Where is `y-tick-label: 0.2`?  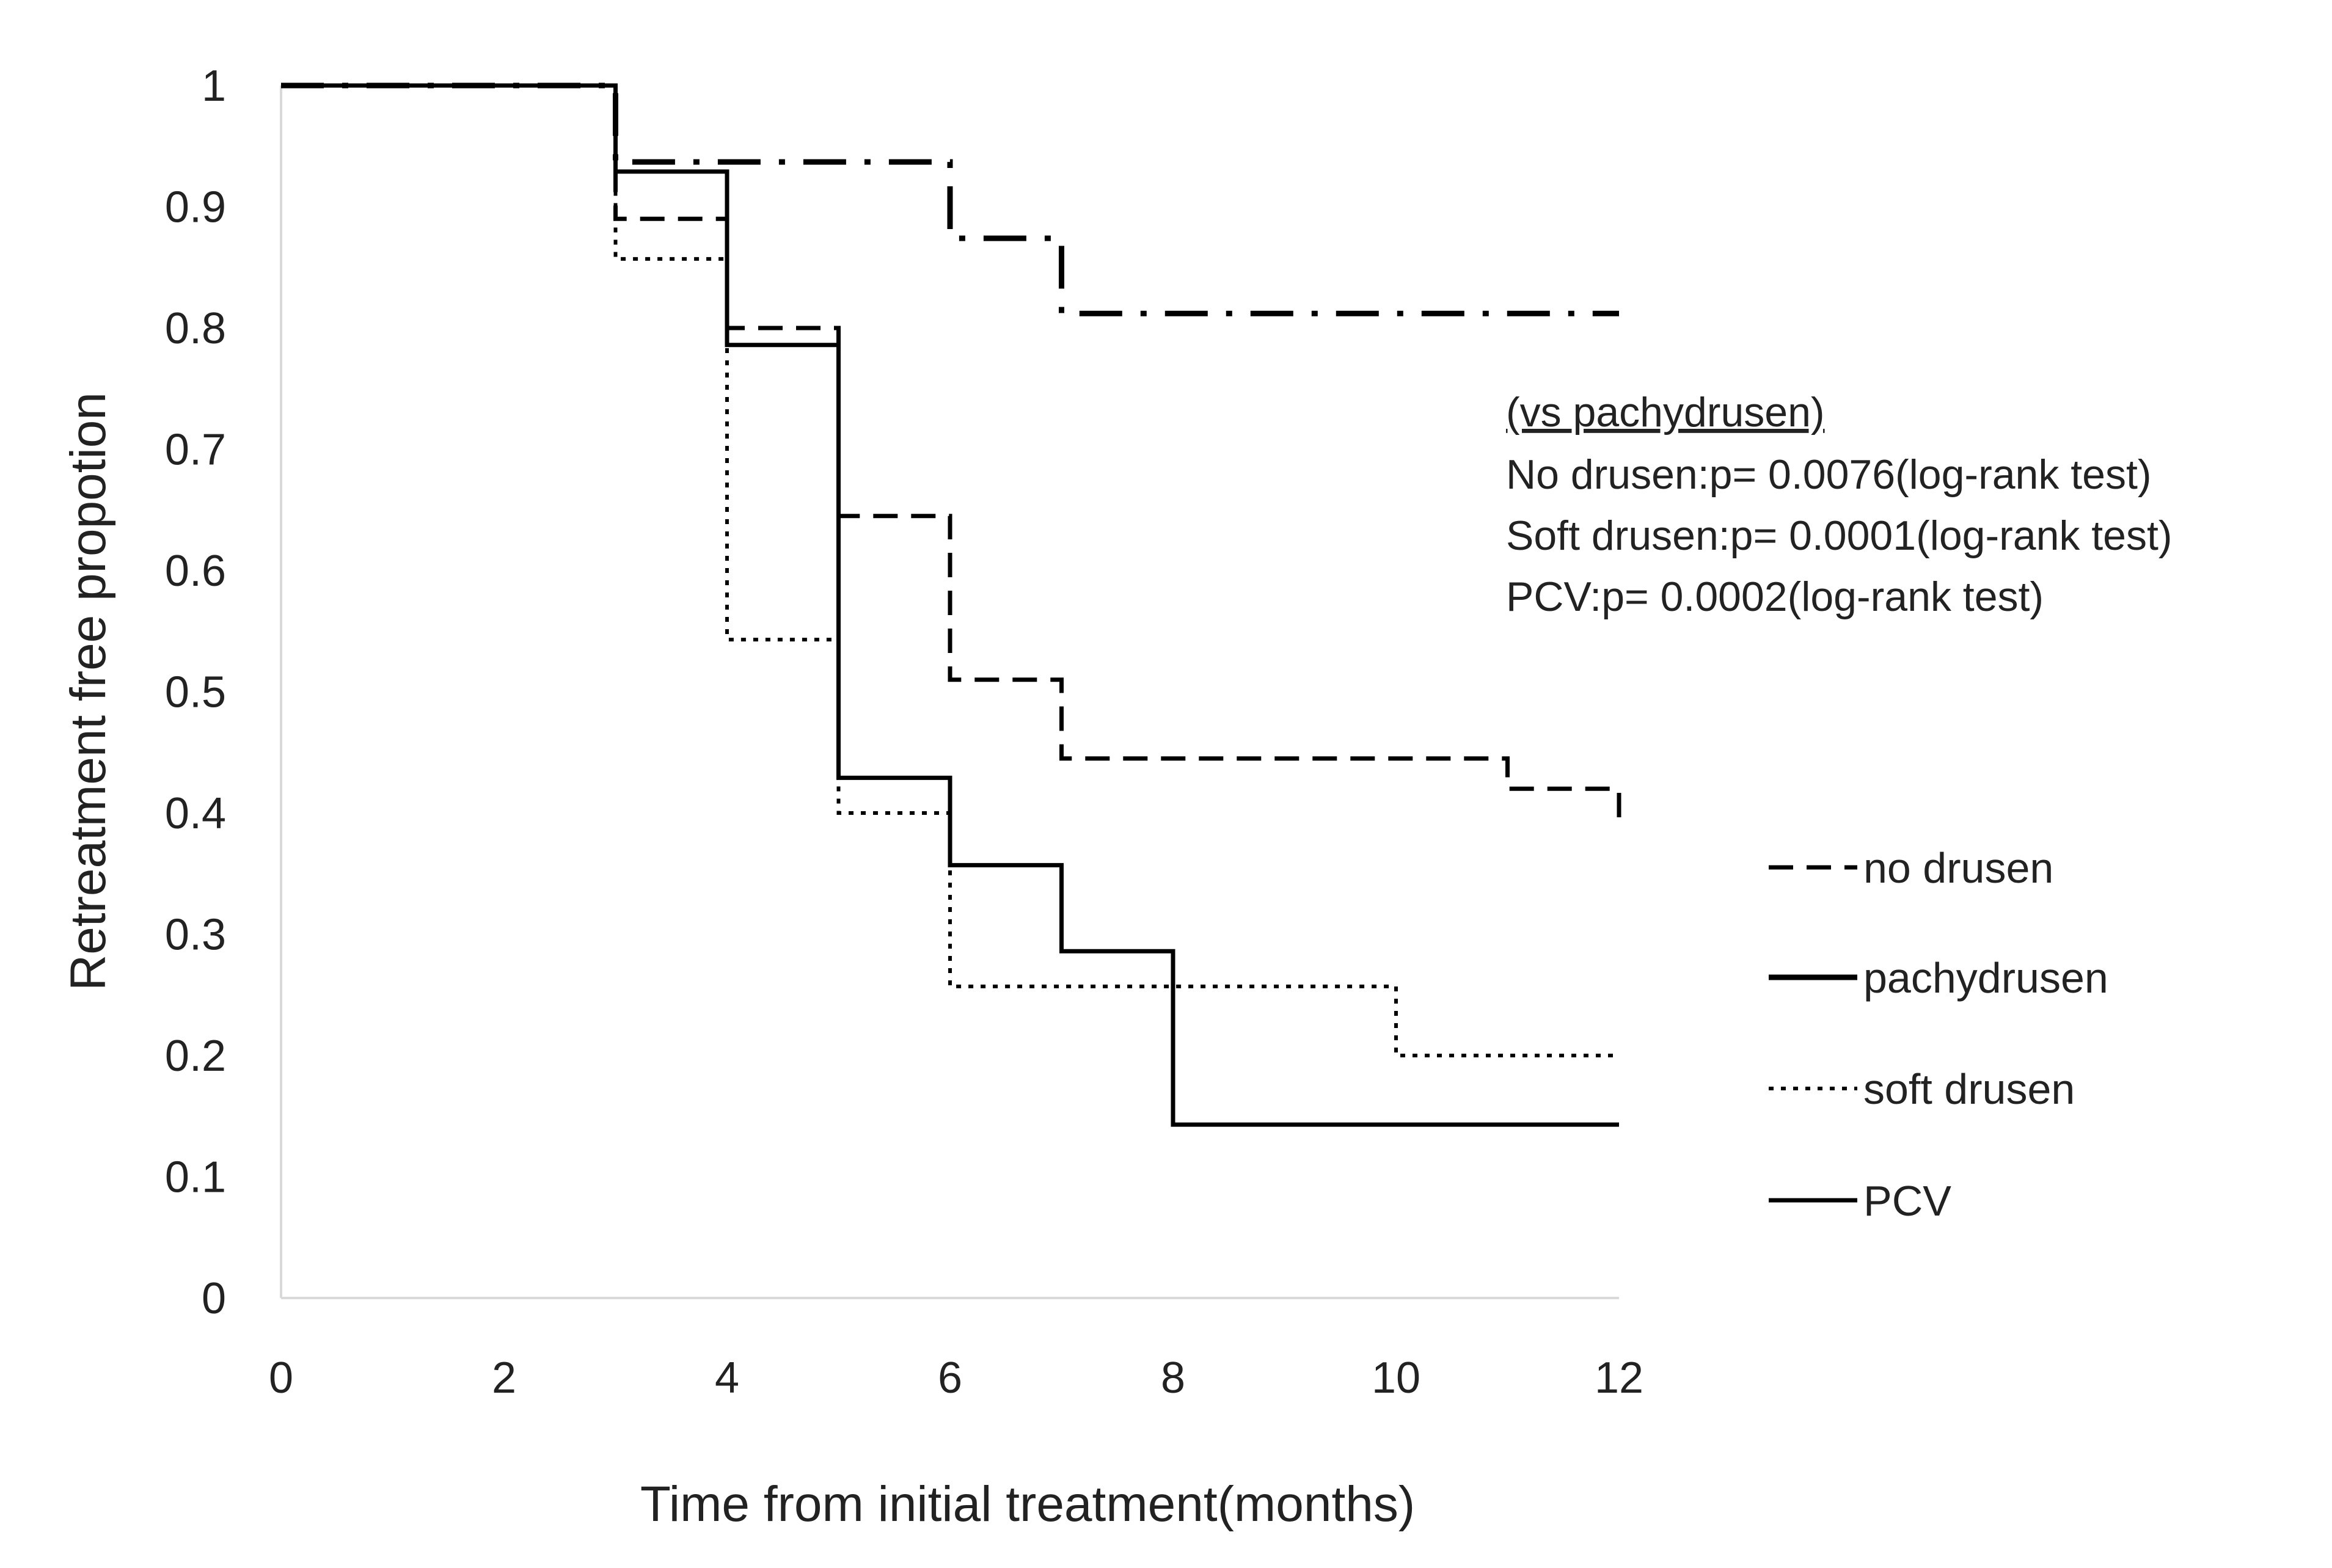
y-tick-label: 0.2 is located at coordinates (195, 1056).